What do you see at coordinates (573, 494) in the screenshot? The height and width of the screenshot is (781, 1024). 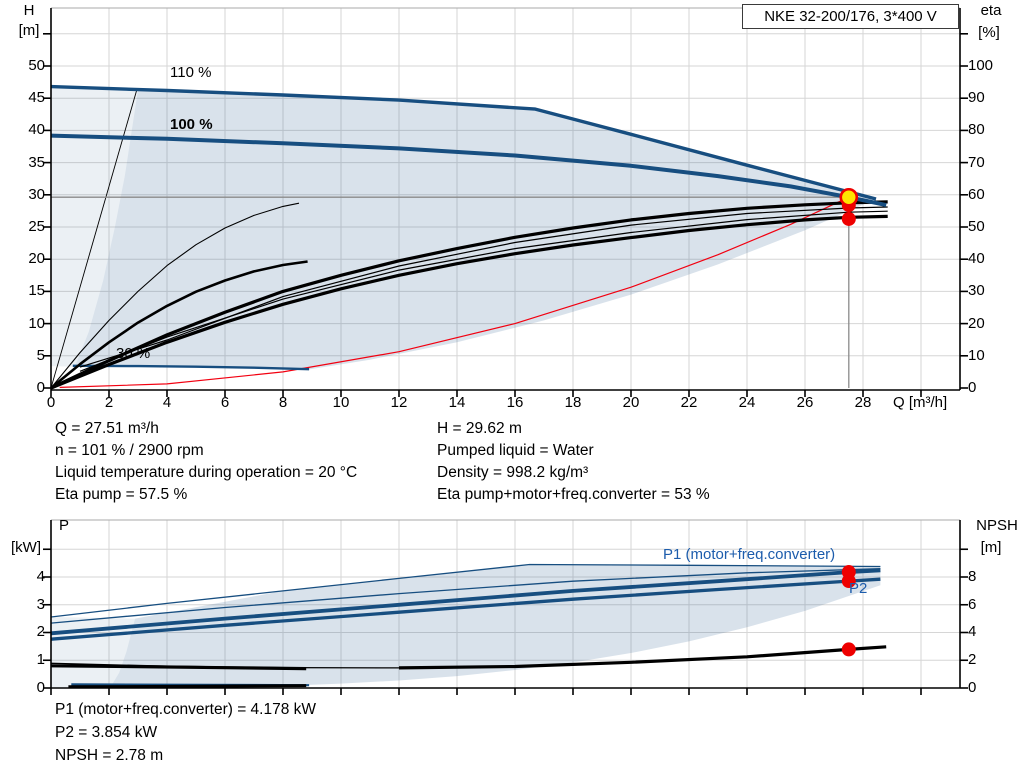 I see `info-eta-total: Eta pump+motor+freq.converter = 53 %` at bounding box center [573, 494].